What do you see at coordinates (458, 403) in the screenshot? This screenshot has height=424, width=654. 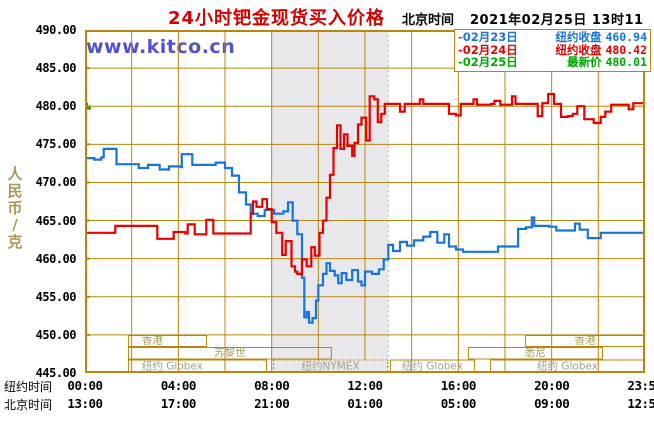 I see `x-axis-time-label: 05:00` at bounding box center [458, 403].